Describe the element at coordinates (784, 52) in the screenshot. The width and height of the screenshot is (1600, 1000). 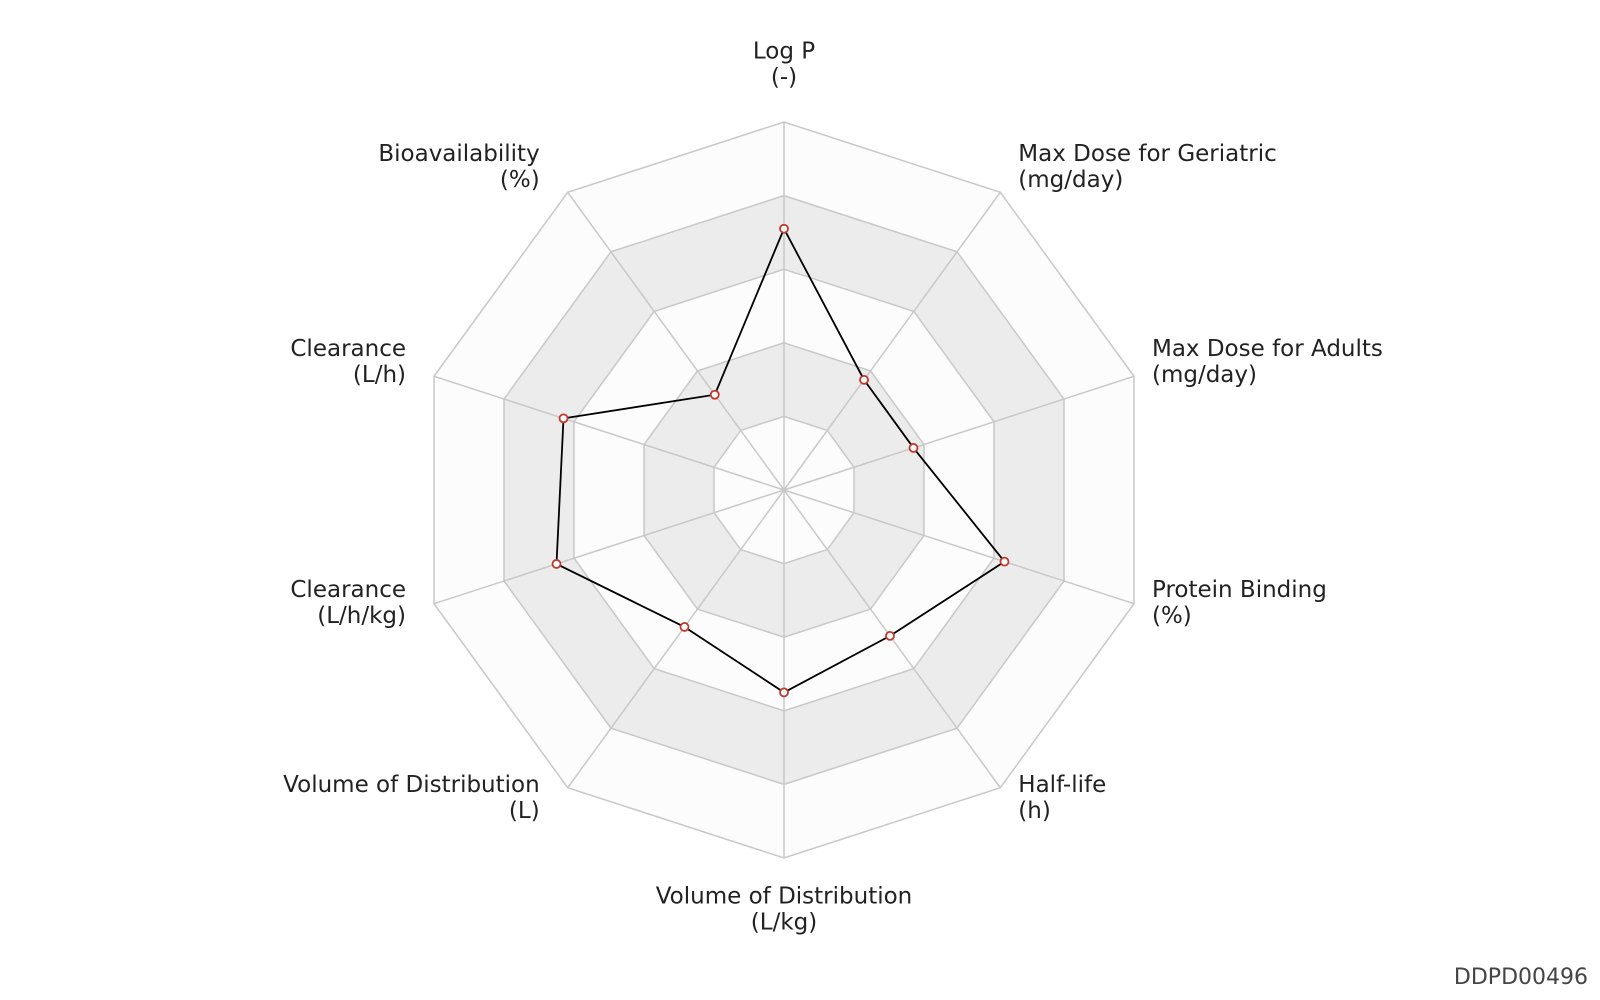
I see `axis-label: Log P` at that location.